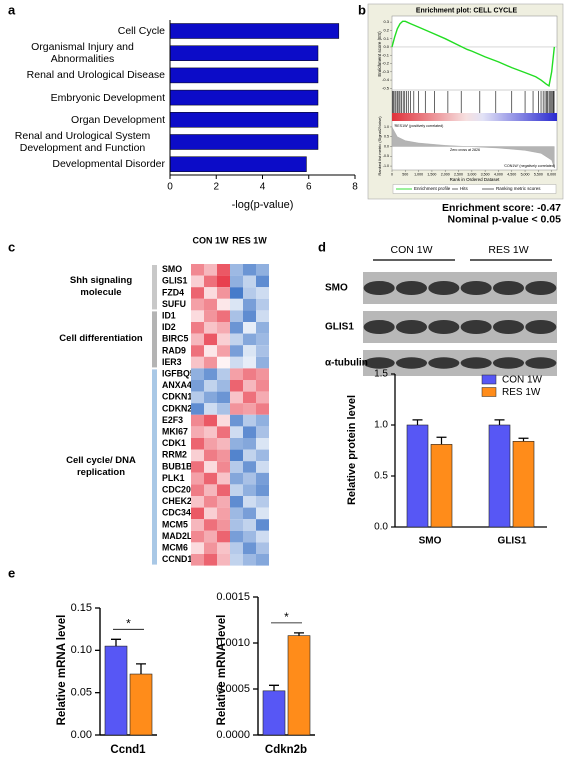 Image resolution: width=567 pixels, height=757 pixels. I want to click on gene-label: BUB1B, so click(177, 466).